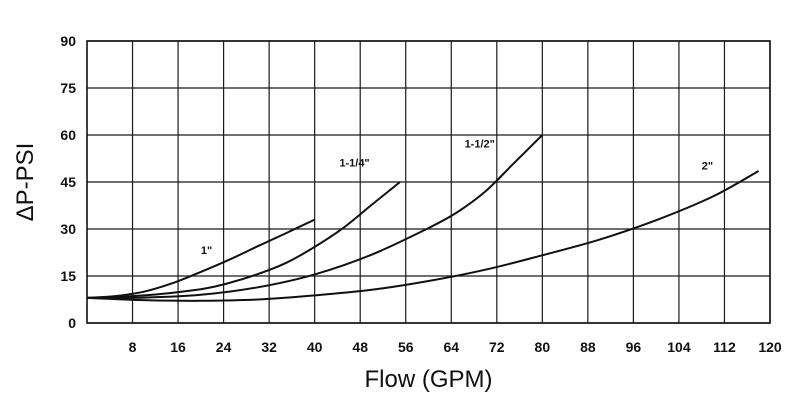  I want to click on y-tick-label: 30, so click(68, 229).